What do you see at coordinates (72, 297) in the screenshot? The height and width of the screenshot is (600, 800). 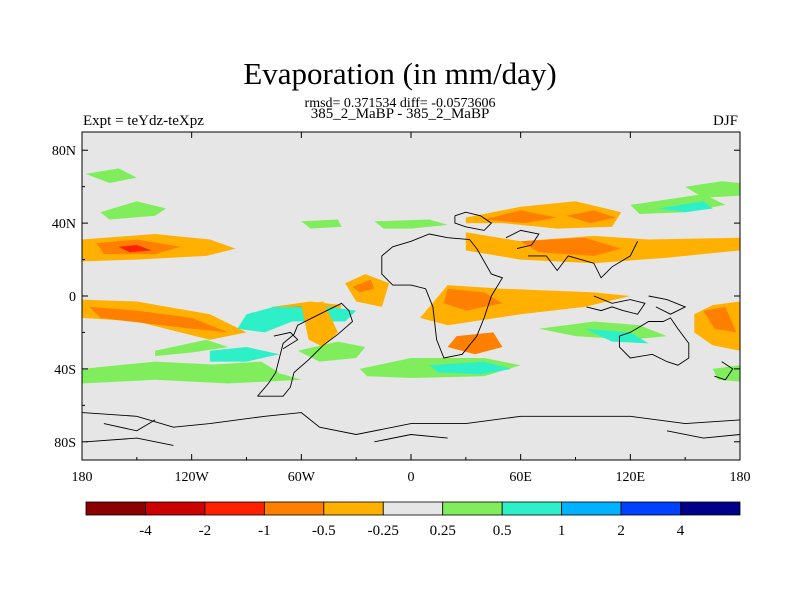 I see `y-tick-label: 0` at bounding box center [72, 297].